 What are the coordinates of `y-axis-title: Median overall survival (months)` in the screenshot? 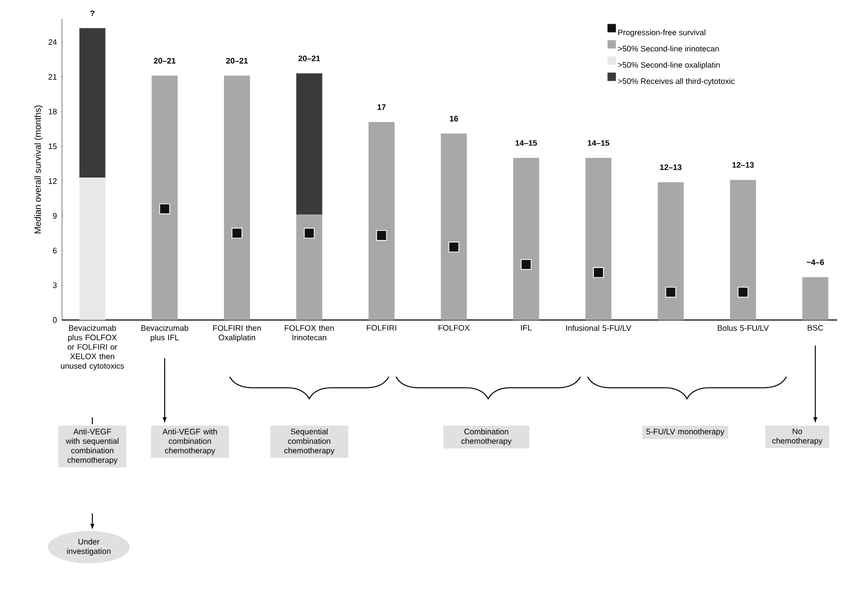 It's located at (38, 170).